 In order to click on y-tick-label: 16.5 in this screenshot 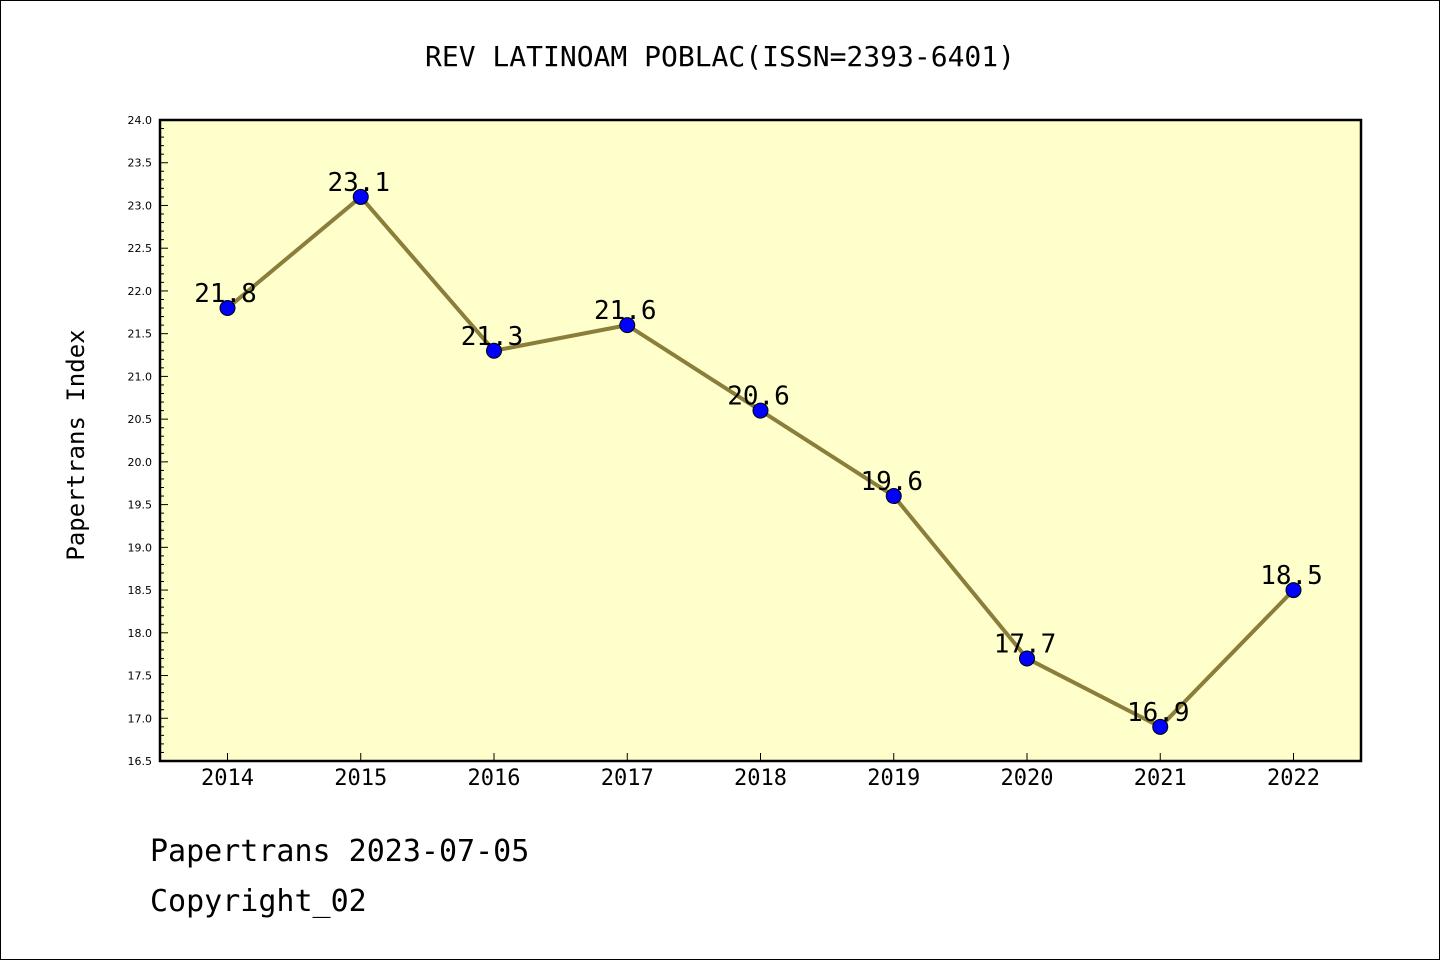, I will do `click(140, 761)`.